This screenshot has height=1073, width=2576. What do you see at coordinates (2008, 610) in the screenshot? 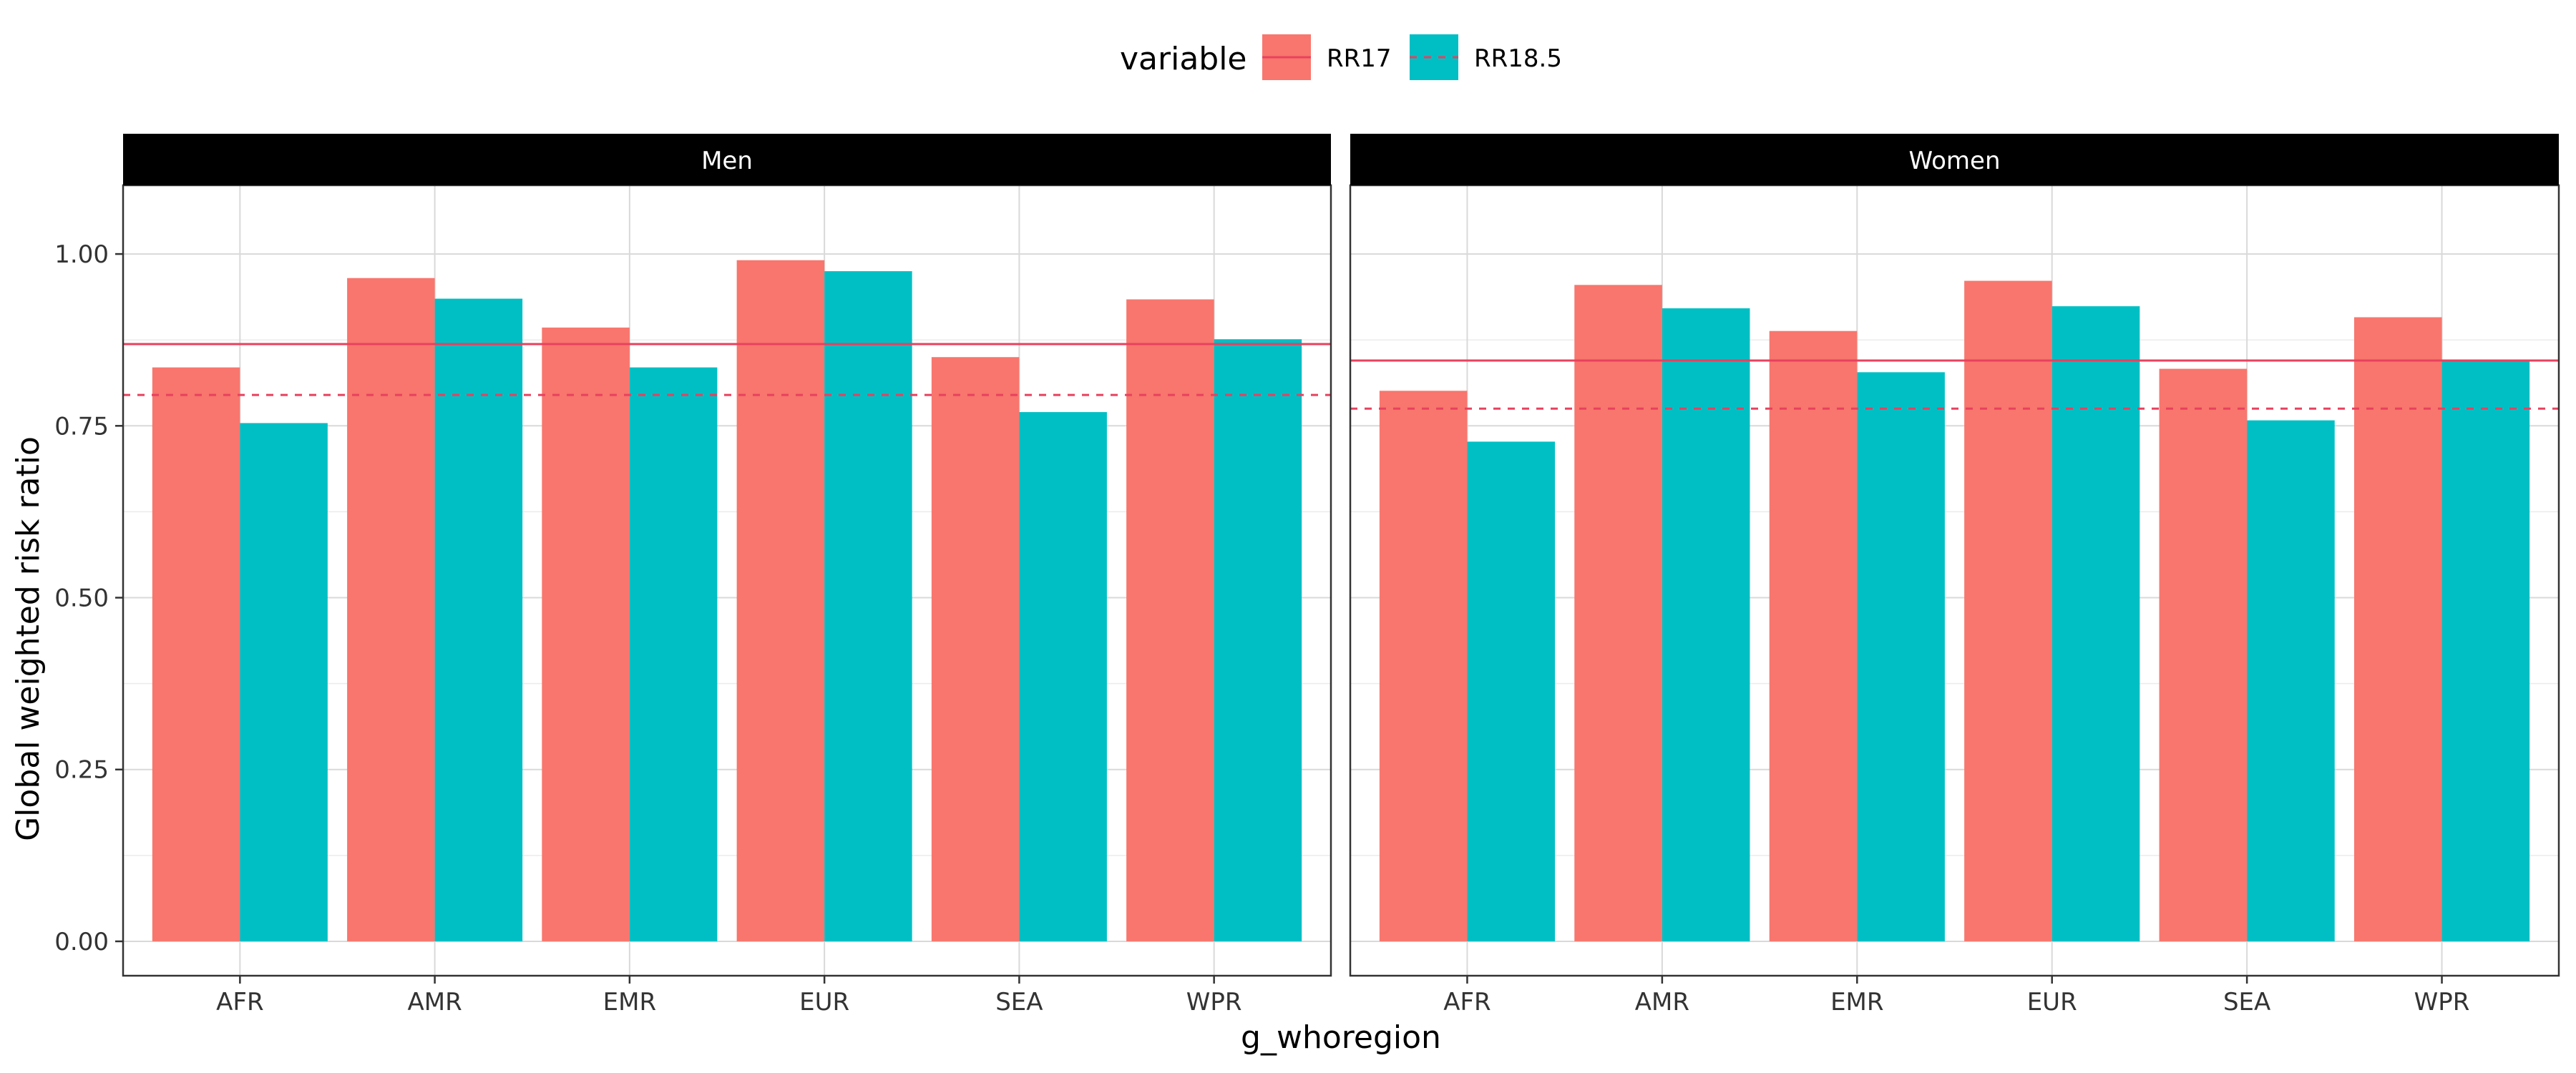
I see `bar-women-eur-rr17` at bounding box center [2008, 610].